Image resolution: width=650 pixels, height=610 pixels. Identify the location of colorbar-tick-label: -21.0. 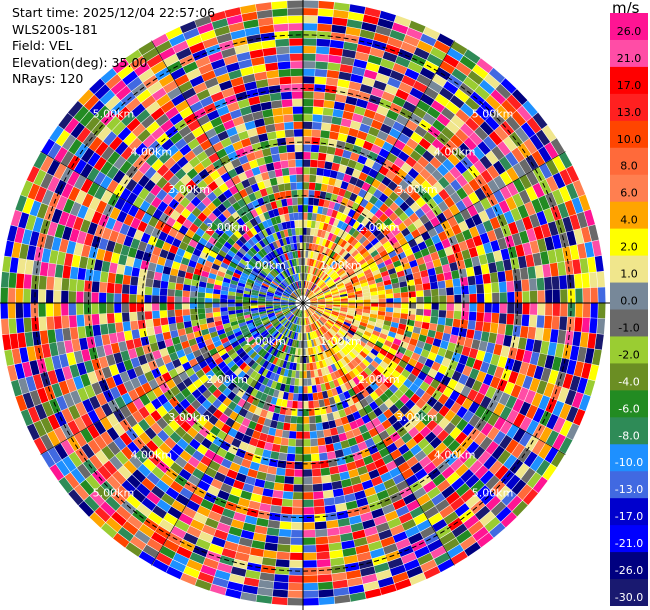
(629, 543).